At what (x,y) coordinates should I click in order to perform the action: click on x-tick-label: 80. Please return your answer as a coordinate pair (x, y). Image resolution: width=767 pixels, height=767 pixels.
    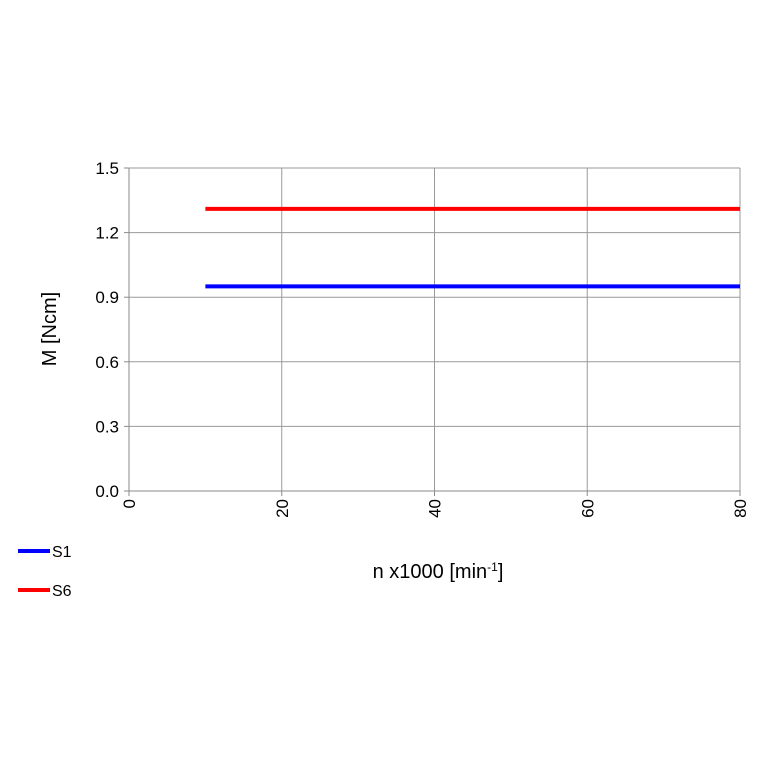
    Looking at the image, I should click on (740, 508).